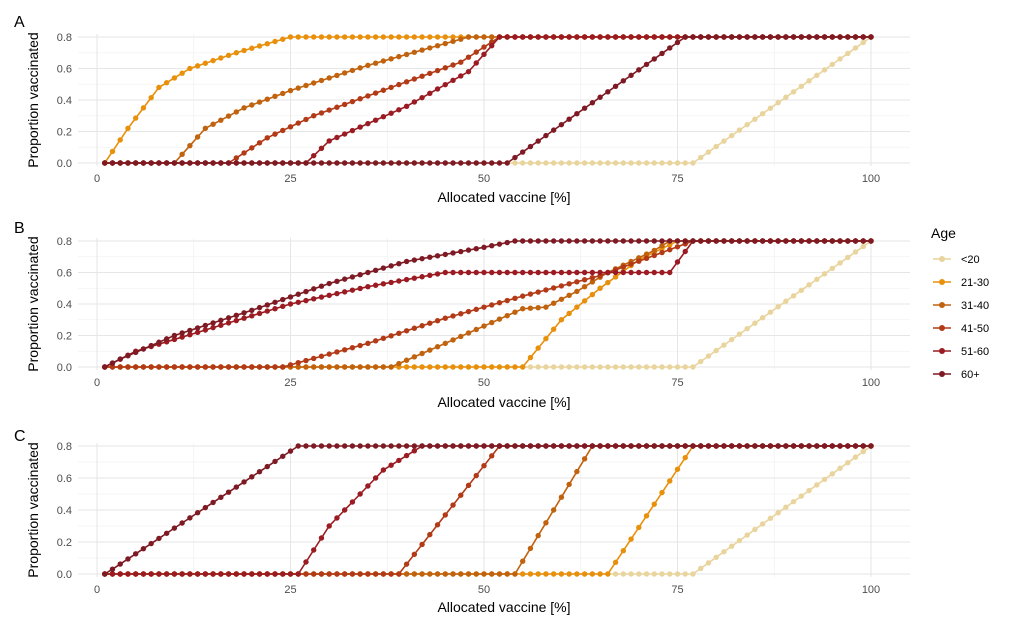 This screenshot has height=629, width=1014. What do you see at coordinates (64, 70) in the screenshot?
I see `y-tick-label: 0.6` at bounding box center [64, 70].